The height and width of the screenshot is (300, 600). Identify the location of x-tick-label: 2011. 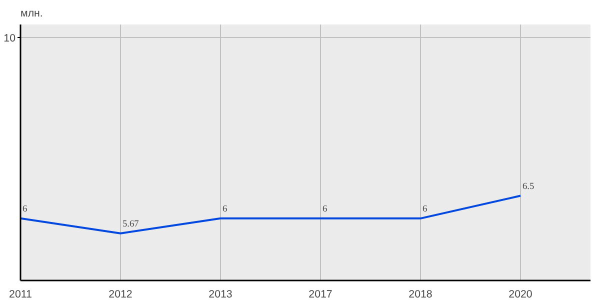
(20, 294).